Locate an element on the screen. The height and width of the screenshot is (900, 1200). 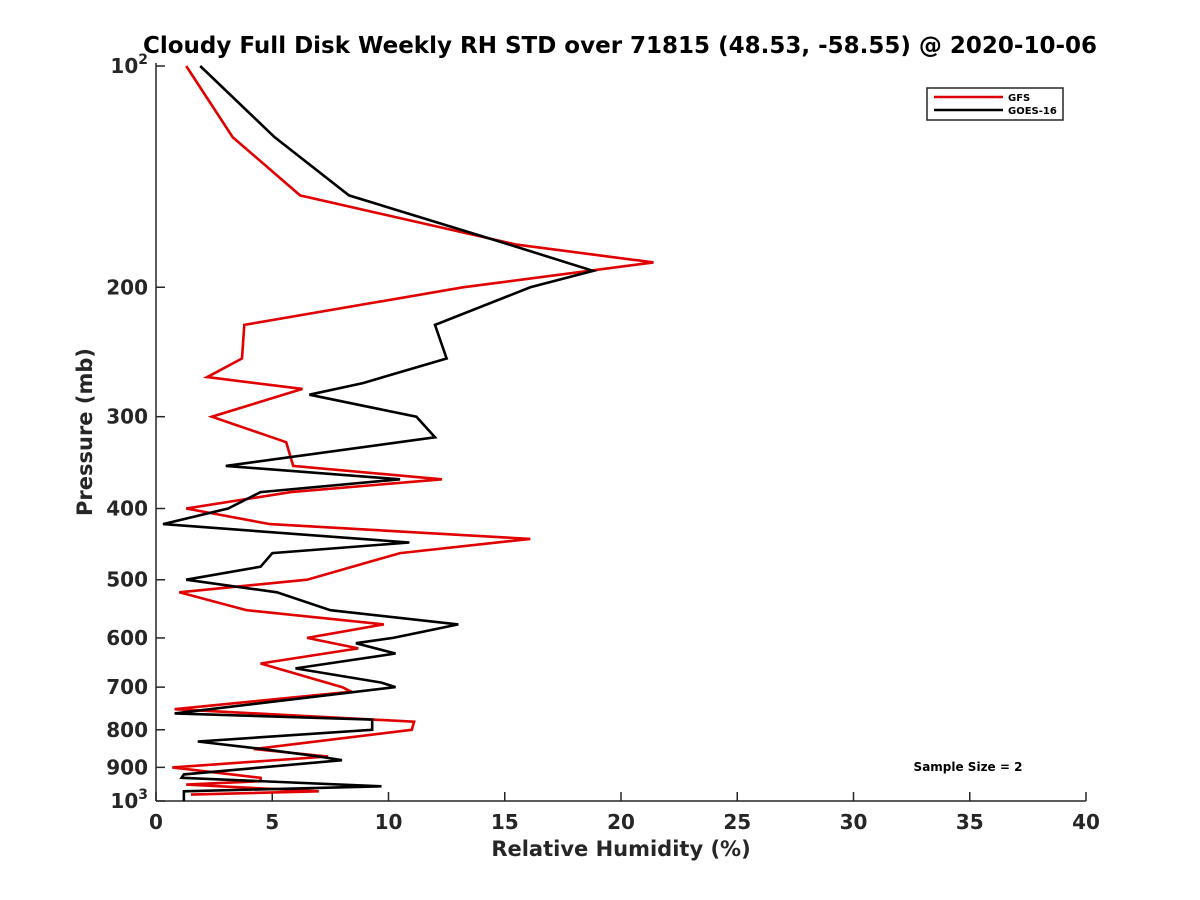
x-tick-label: 35 is located at coordinates (970, 822).